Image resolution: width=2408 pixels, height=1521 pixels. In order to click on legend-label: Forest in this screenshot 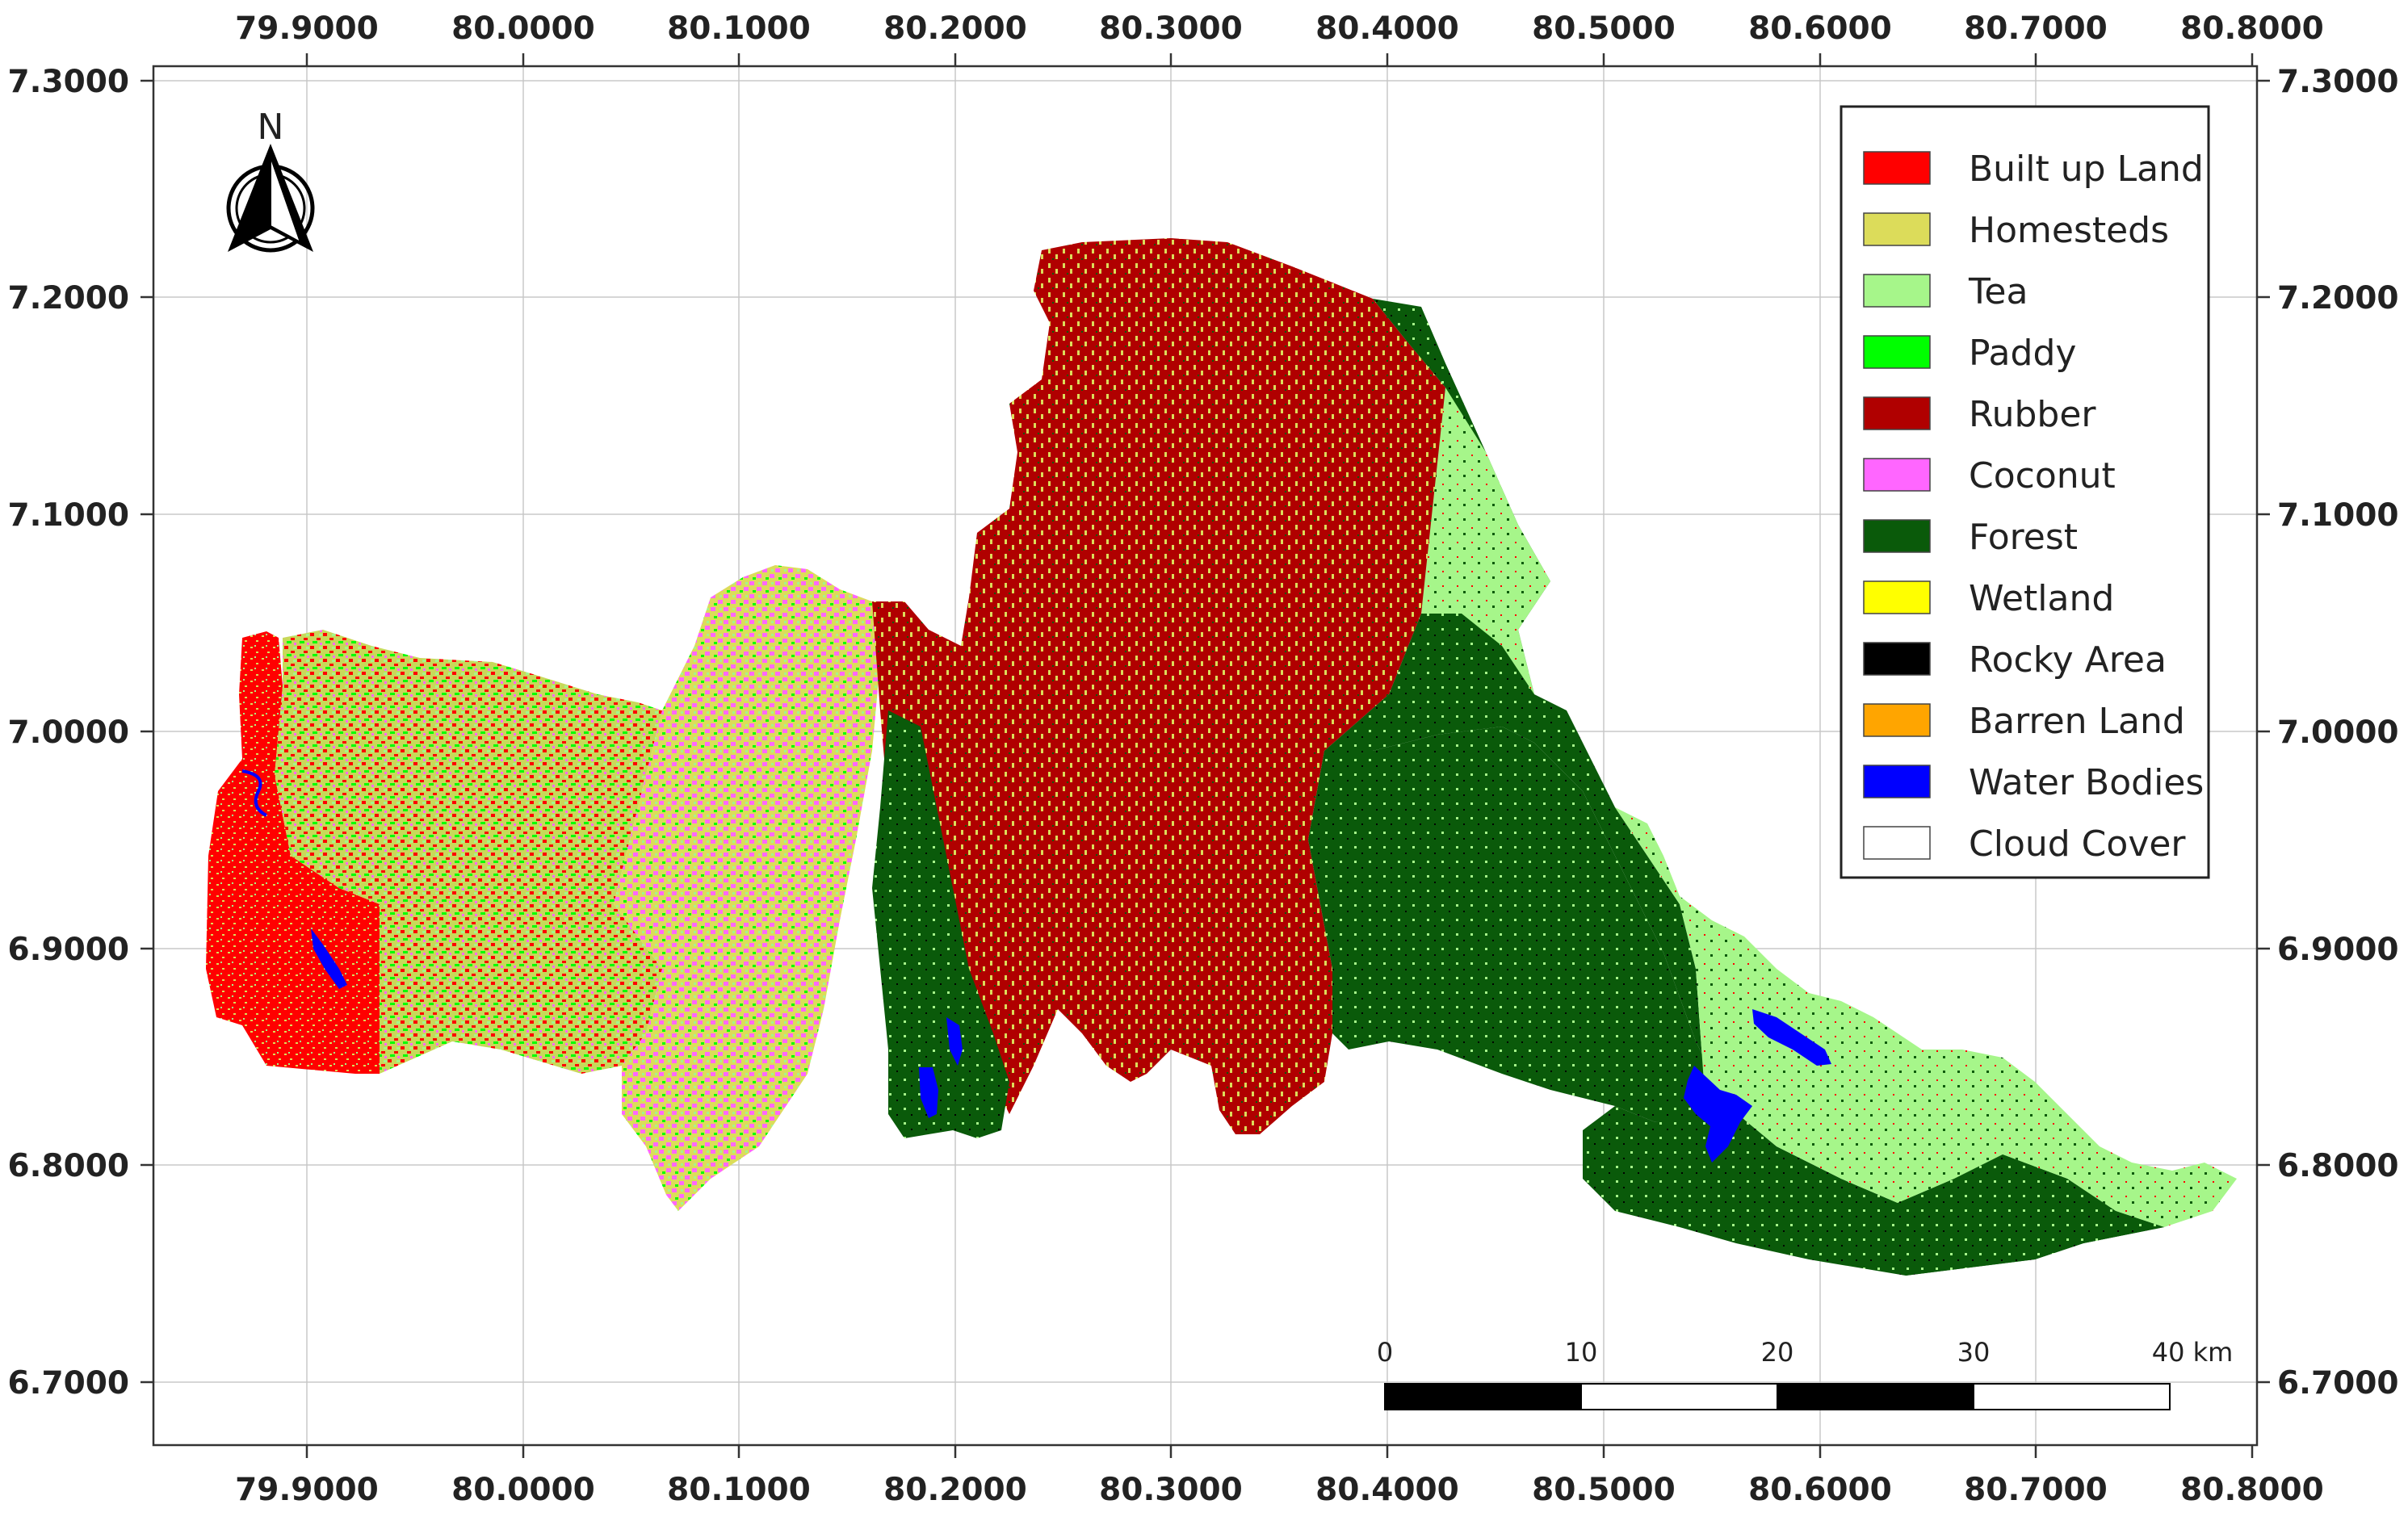, I will do `click(2023, 537)`.